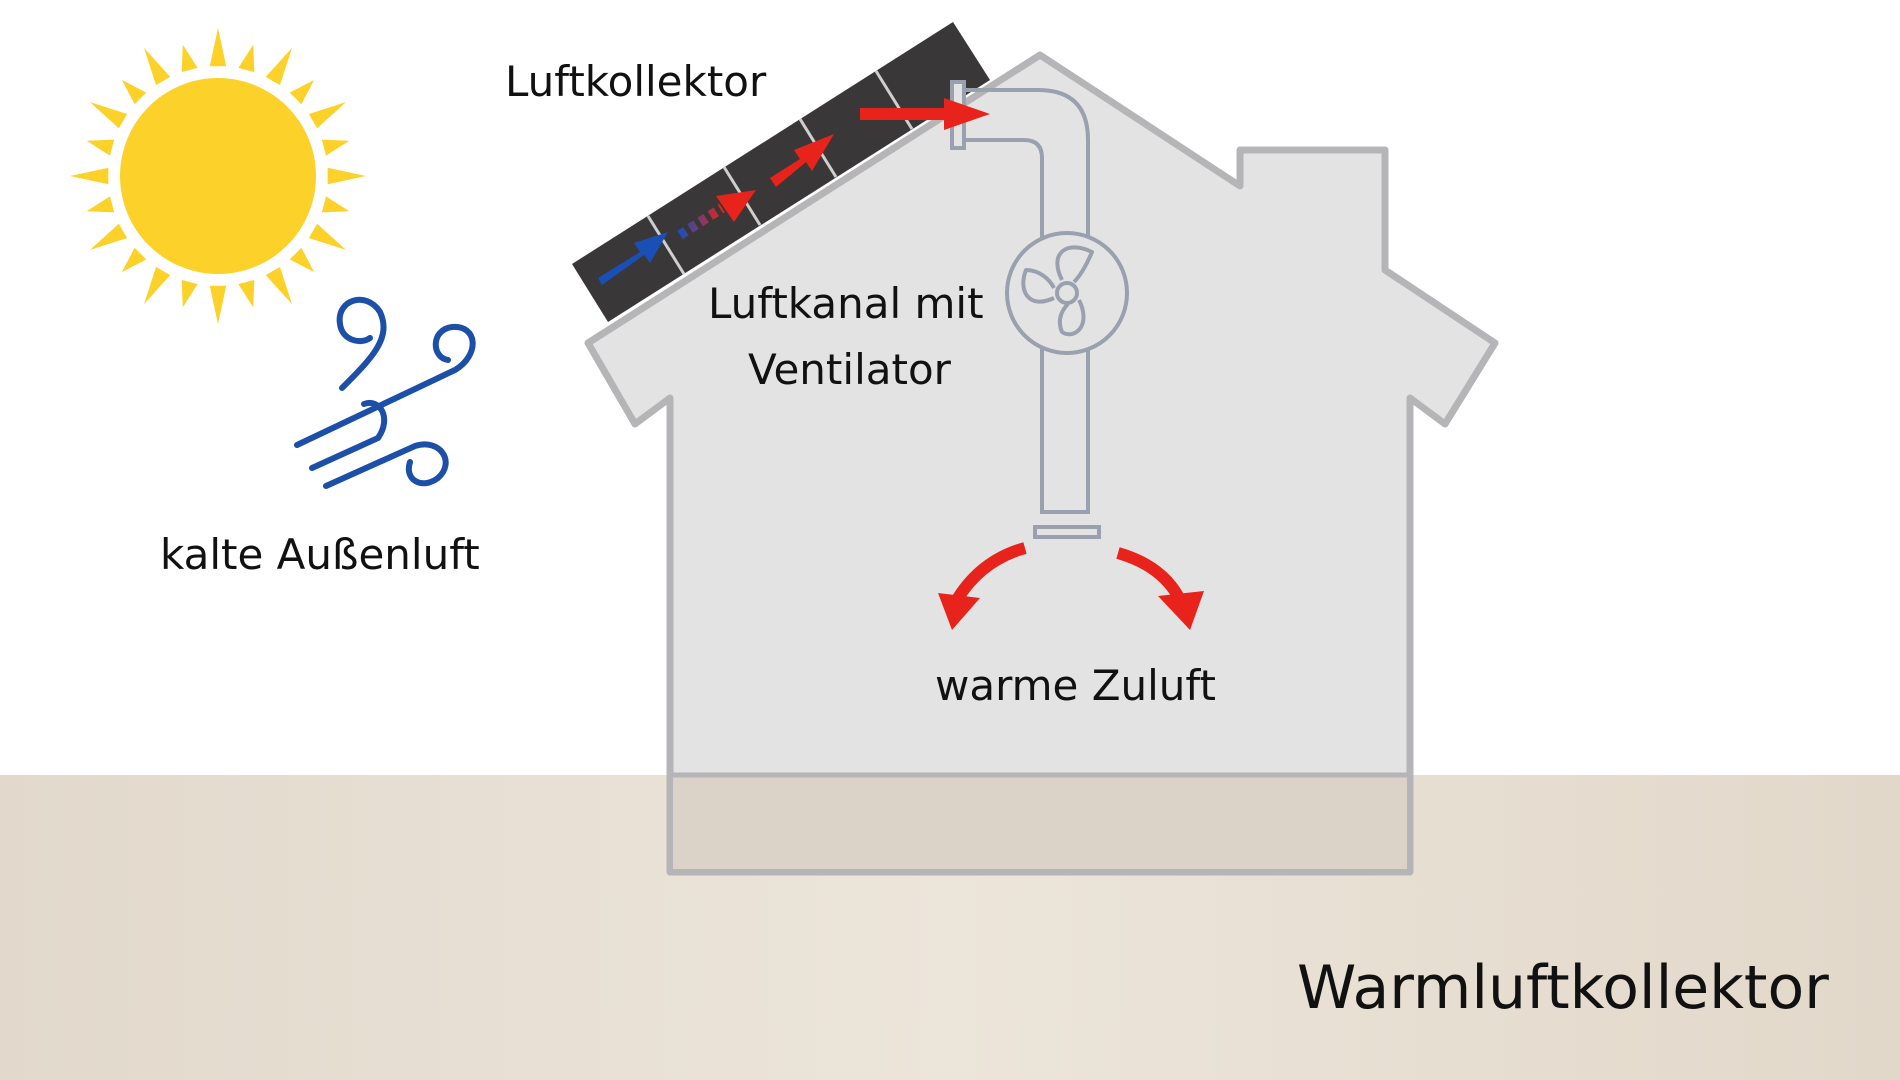 This screenshot has height=1080, width=1900. Describe the element at coordinates (385, 392) in the screenshot. I see `wind-icon` at that location.